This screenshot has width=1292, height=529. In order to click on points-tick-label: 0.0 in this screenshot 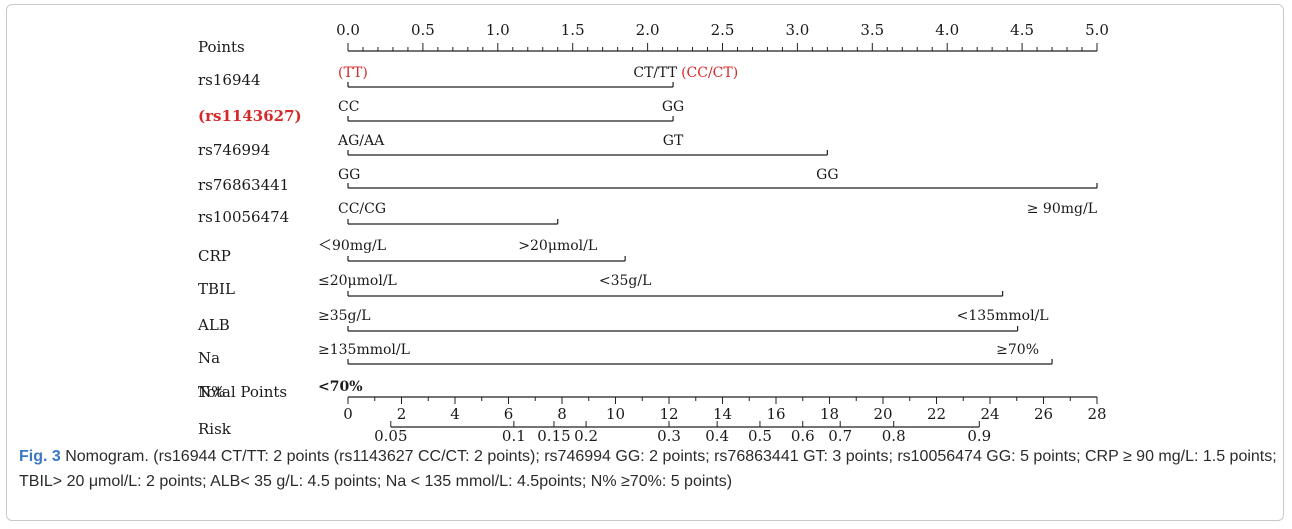, I will do `click(348, 30)`.